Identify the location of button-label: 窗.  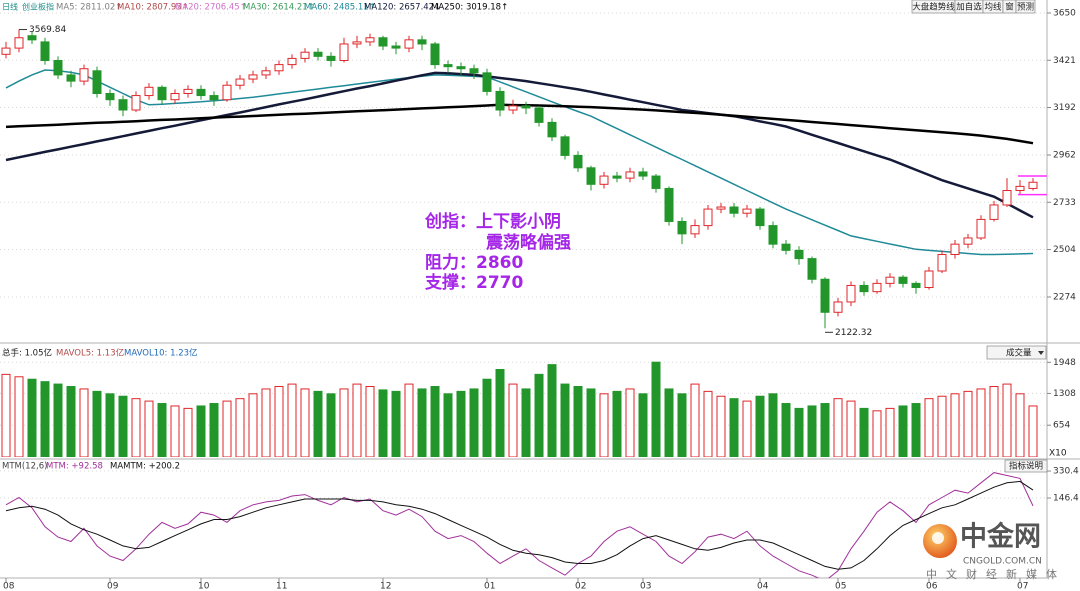
(1009, 7).